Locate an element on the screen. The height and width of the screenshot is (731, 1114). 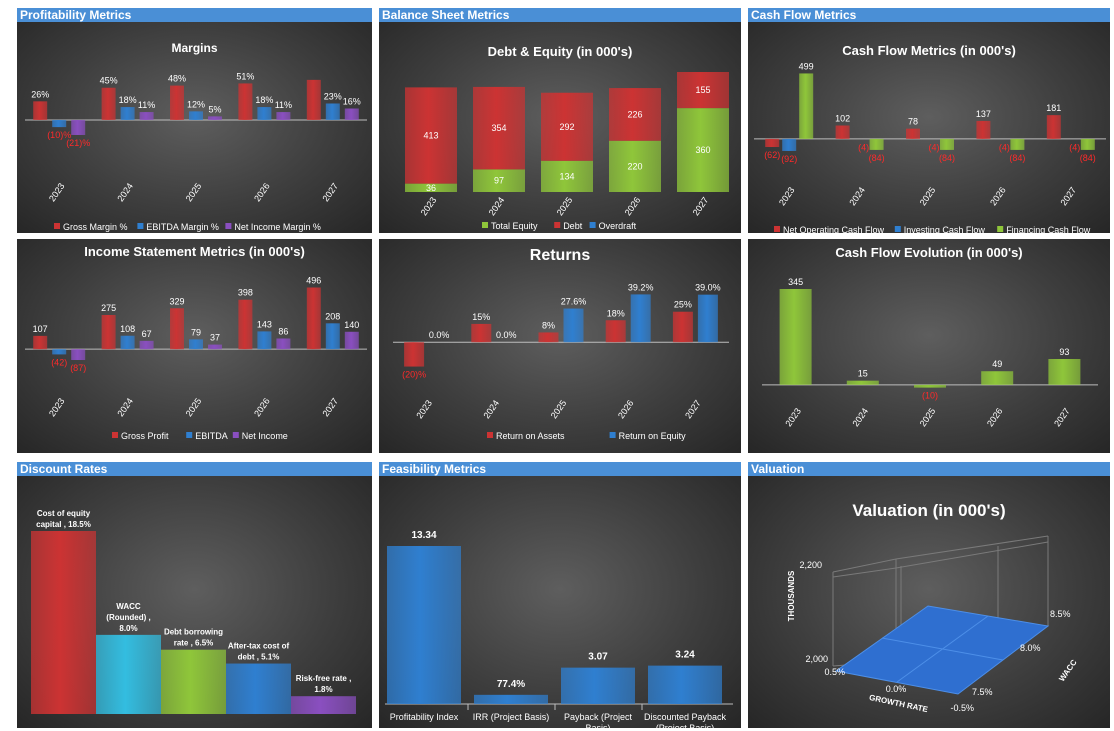
bar-ebitda-margin-2024 is located at coordinates (127, 113).